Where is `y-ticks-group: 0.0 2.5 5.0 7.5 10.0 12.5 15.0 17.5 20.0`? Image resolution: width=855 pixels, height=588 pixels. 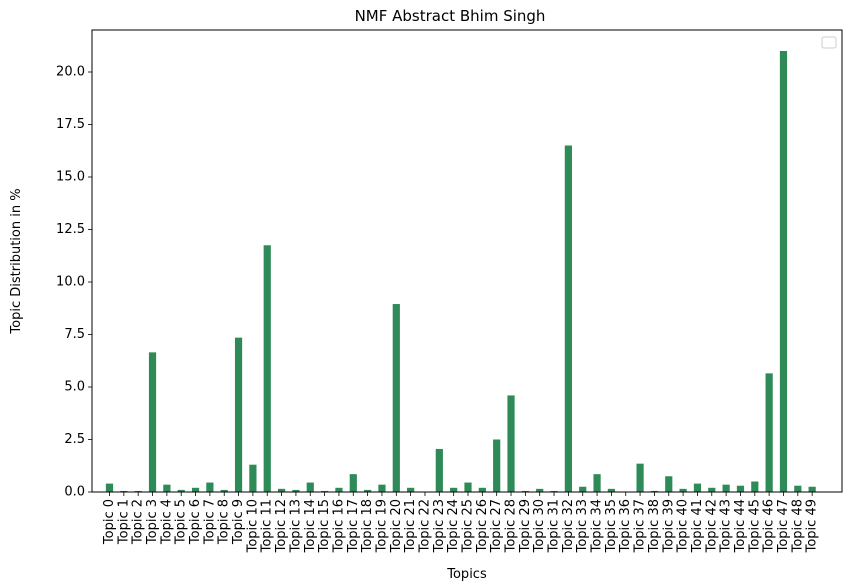 y-ticks-group: 0.0 2.5 5.0 7.5 10.0 12.5 15.0 17.5 20.0 is located at coordinates (74, 282).